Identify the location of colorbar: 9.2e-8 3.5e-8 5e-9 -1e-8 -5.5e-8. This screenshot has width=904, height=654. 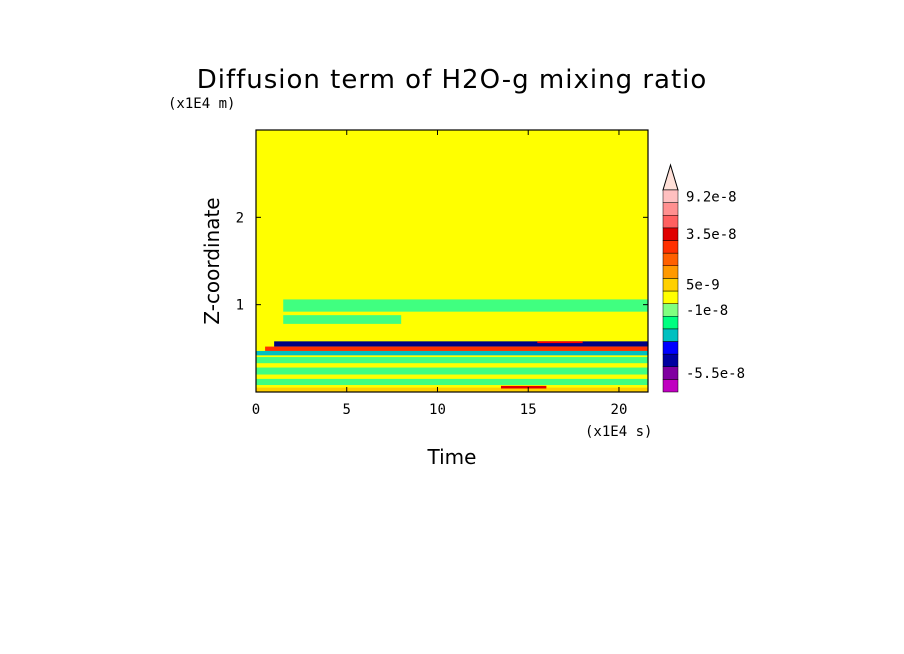
(703, 278).